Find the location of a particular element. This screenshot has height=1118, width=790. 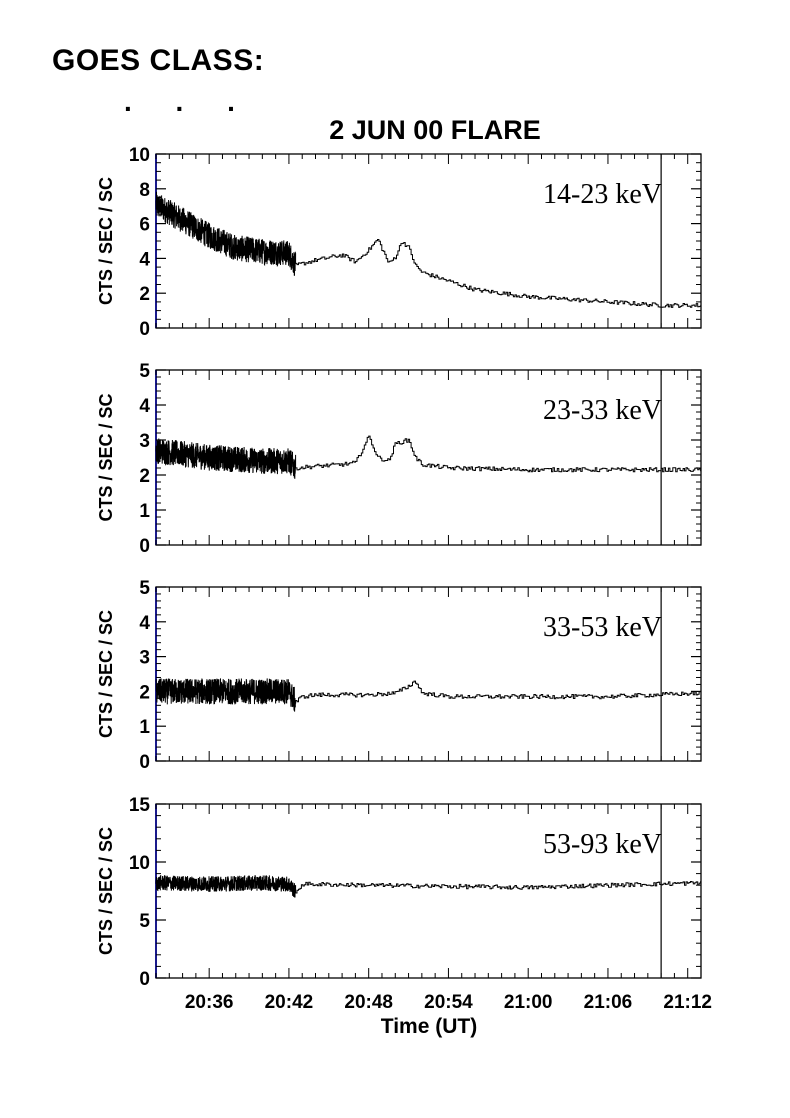

x-tick-labels: 20:36 20:42 20:48 20:54 21:00 21:06 21:12 is located at coordinates (448, 1002).